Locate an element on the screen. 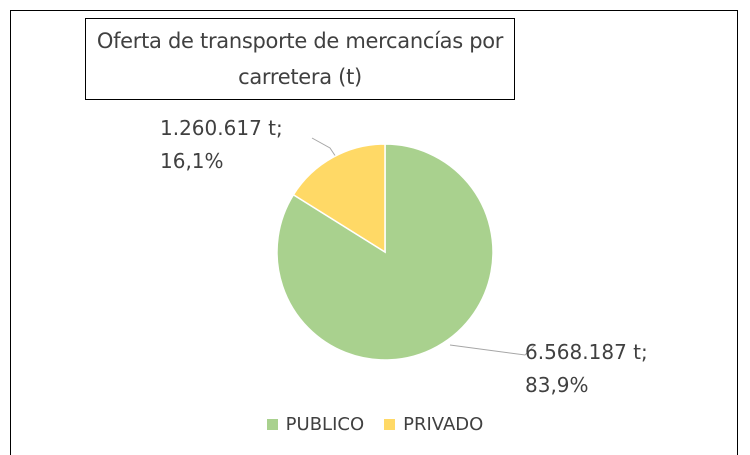 Image resolution: width=750 pixels, height=455 pixels. legend-item: PUBLICO is located at coordinates (315, 424).